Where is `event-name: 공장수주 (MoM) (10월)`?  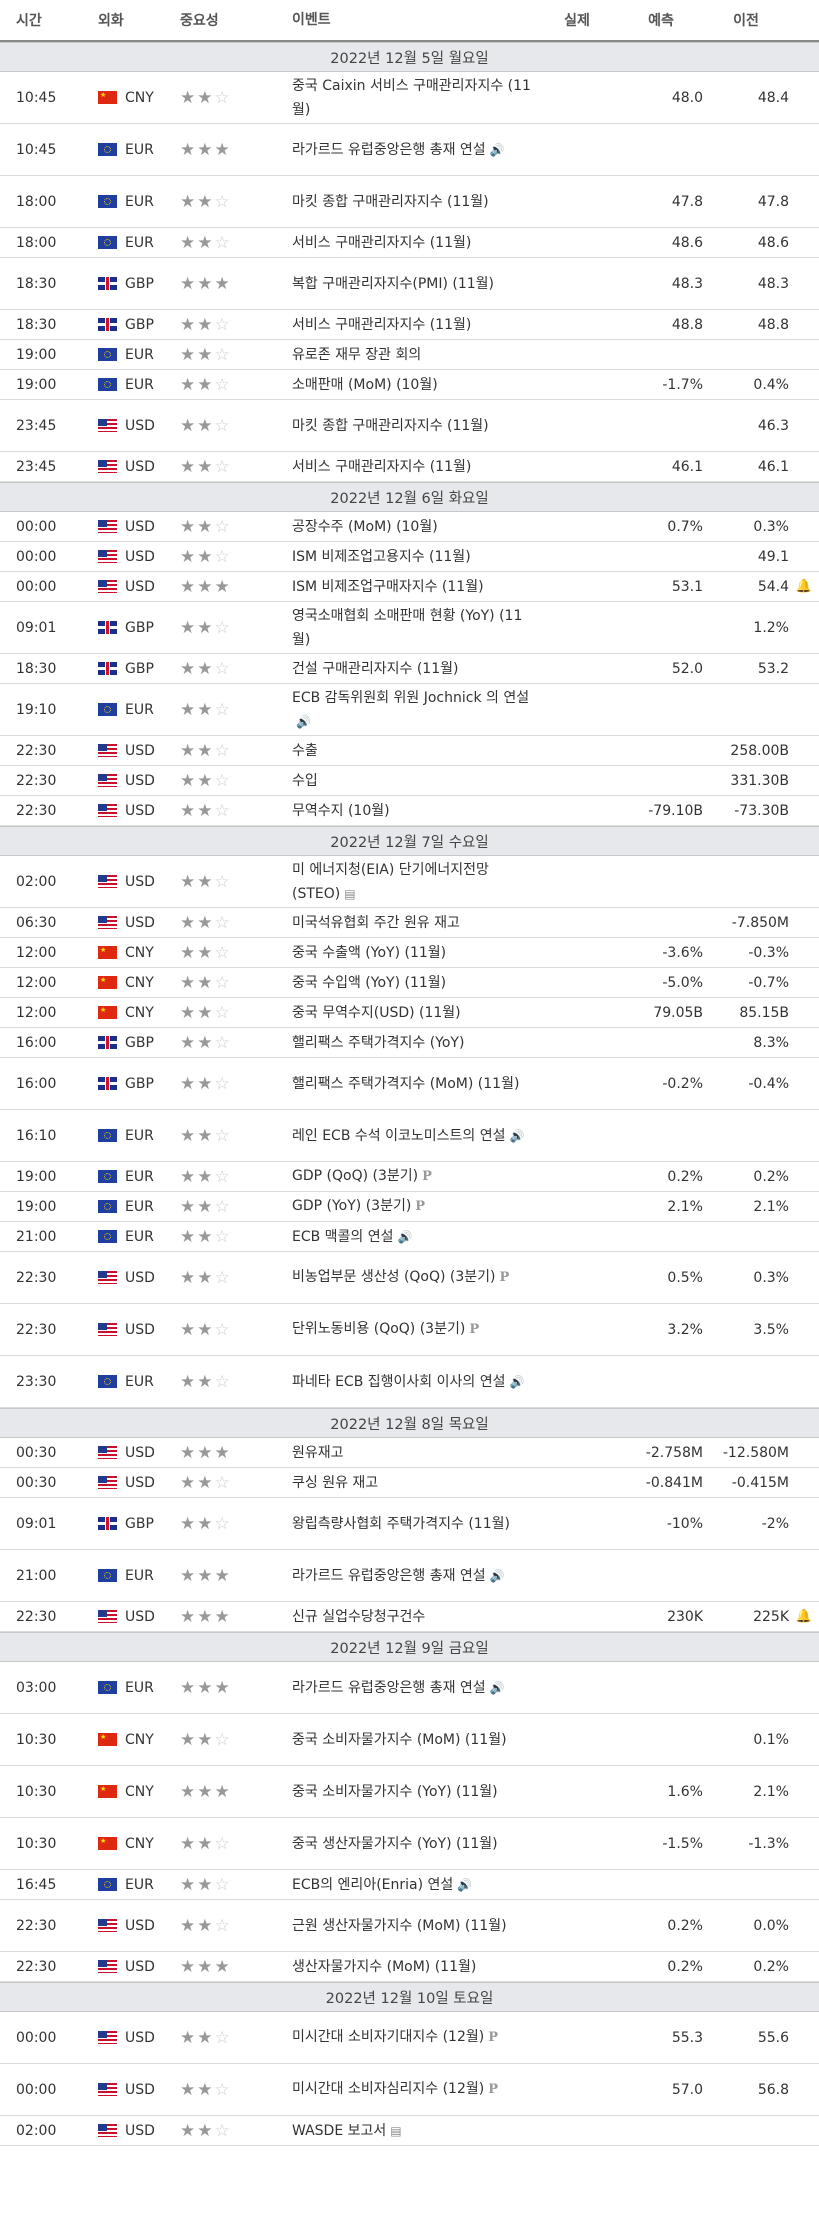
event-name: 공장수주 (MoM) (10월) is located at coordinates (365, 526).